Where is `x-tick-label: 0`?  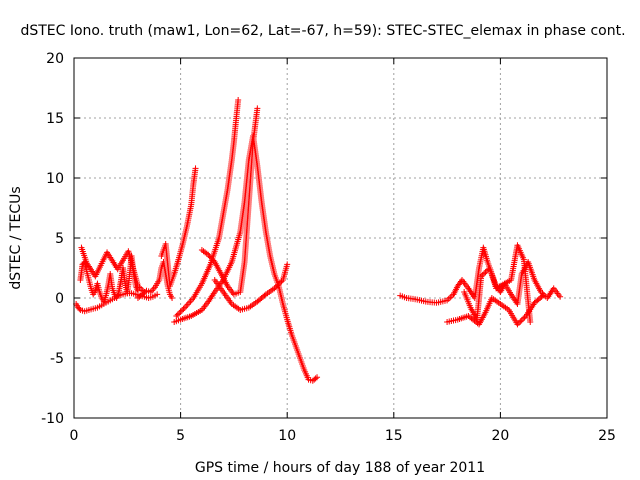
x-tick-label: 0 is located at coordinates (74, 436).